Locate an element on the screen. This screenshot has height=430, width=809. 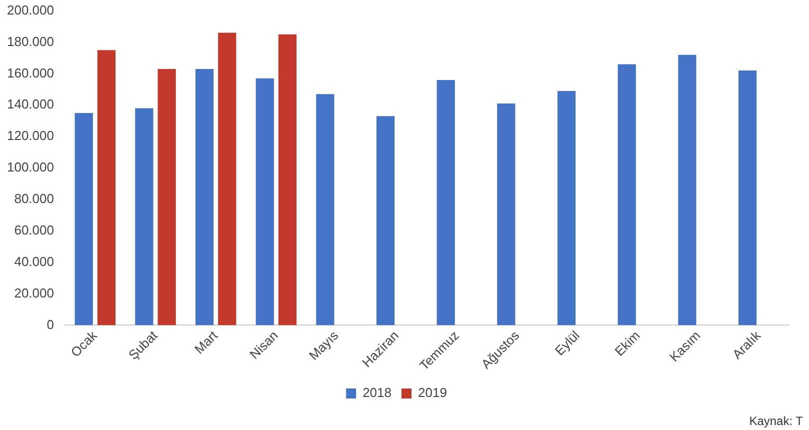
y-tick-label: 60.000 is located at coordinates (34, 230).